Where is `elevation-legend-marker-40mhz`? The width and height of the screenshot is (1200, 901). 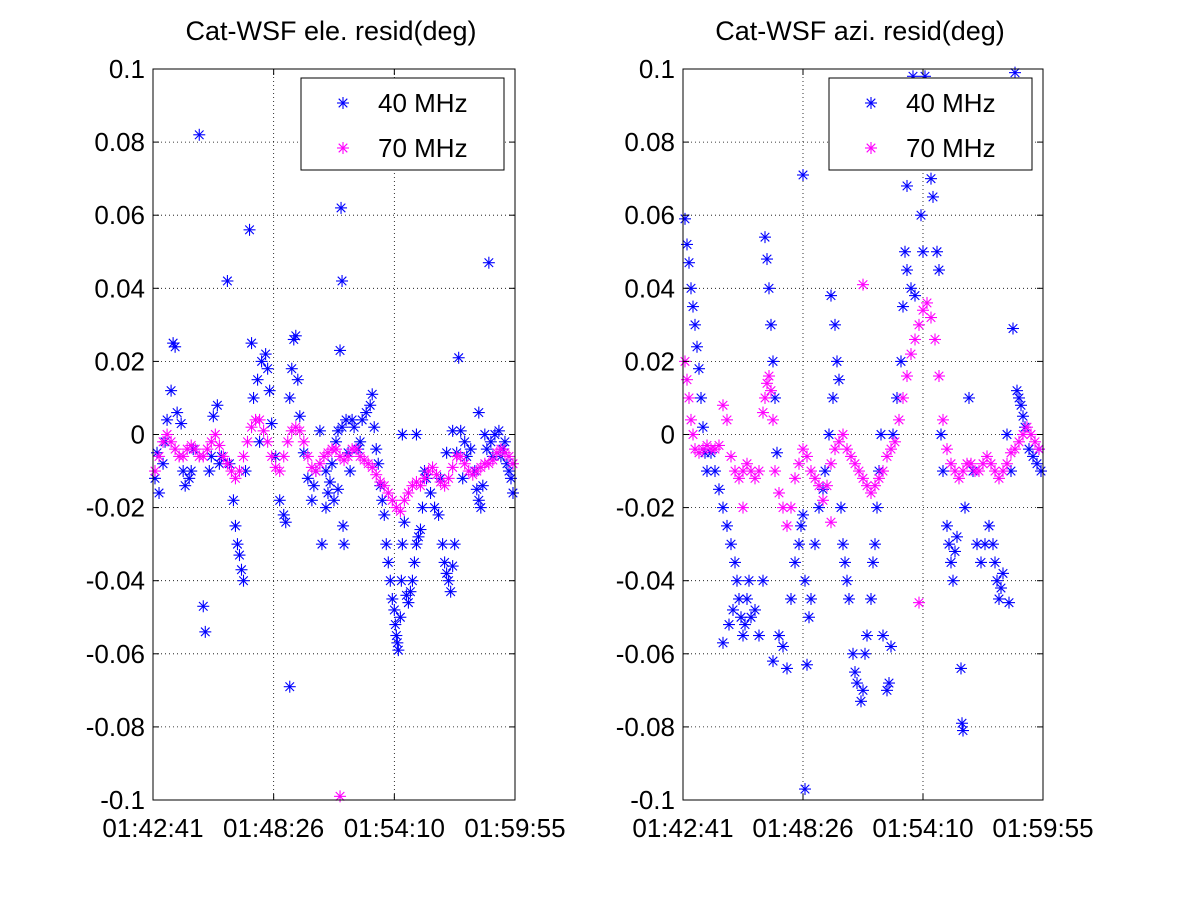
elevation-legend-marker-40mhz is located at coordinates (343, 103).